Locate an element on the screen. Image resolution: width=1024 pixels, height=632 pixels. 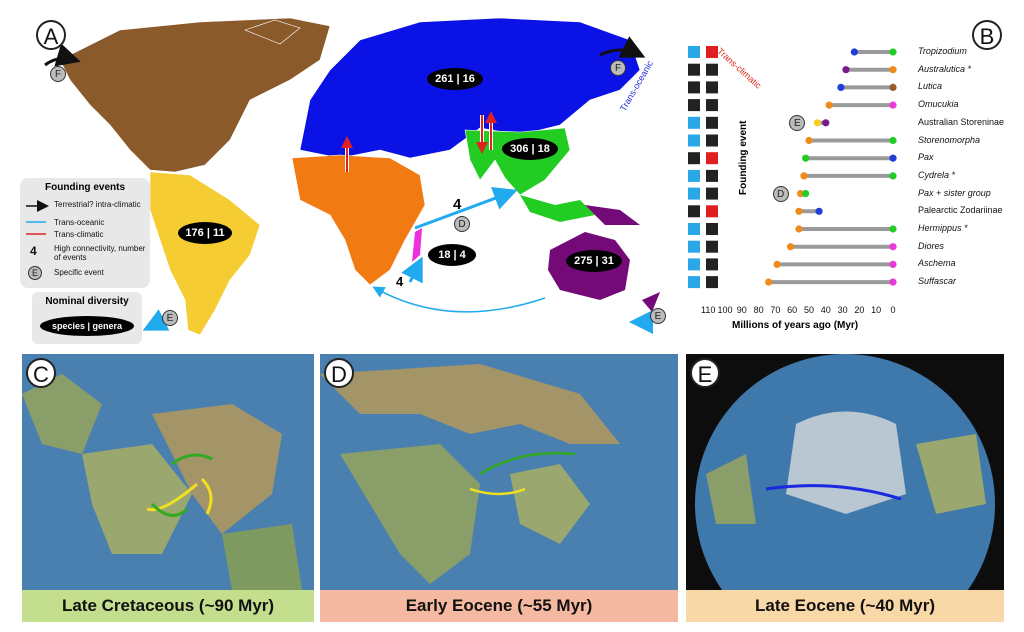
legend-high-conn: High connectivity, number of events is located at coordinates (100, 253).